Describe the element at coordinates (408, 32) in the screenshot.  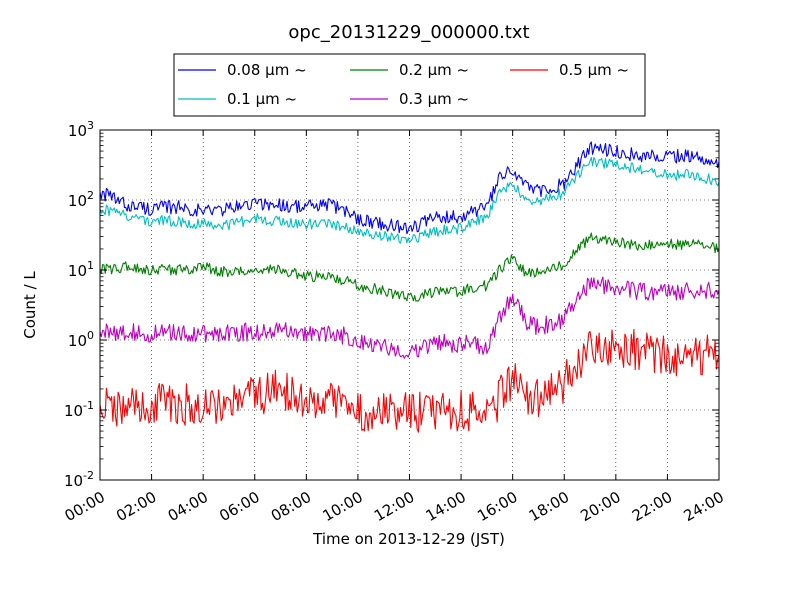
I see `chart-title: opc_20131229_000000.txt` at that location.